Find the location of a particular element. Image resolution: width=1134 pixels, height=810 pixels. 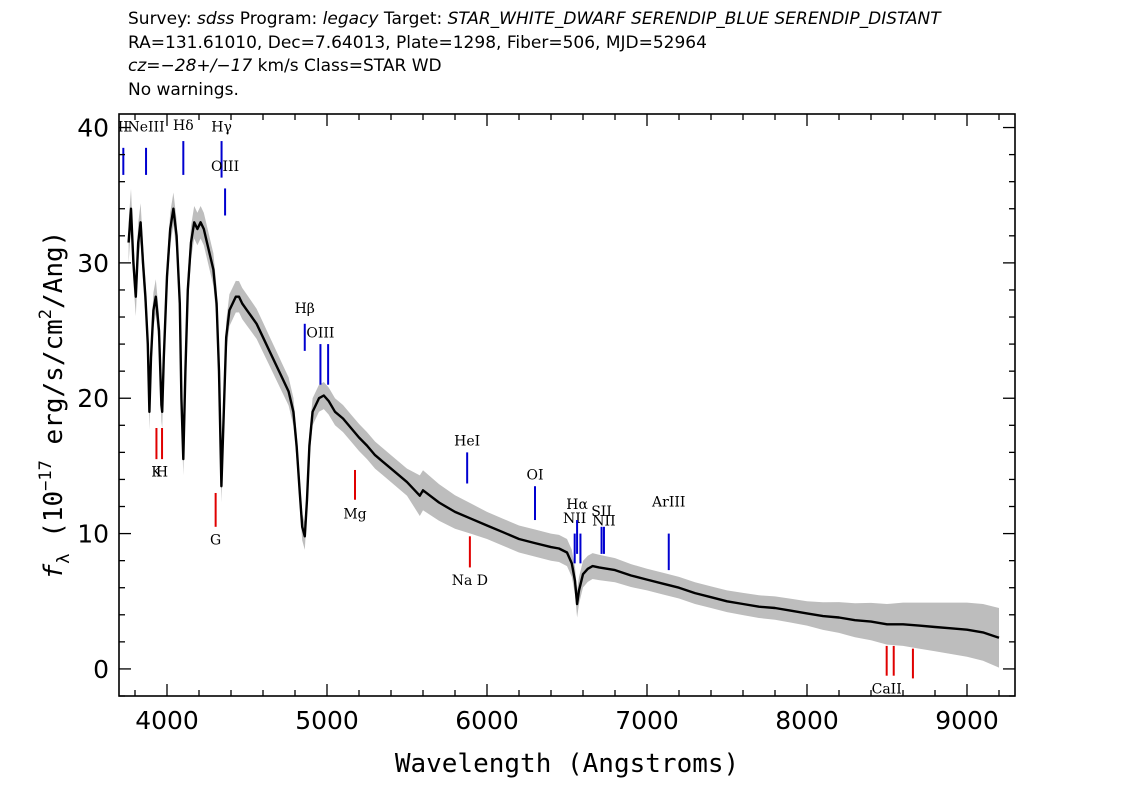

x-tick-label: 8000 is located at coordinates (807, 720).